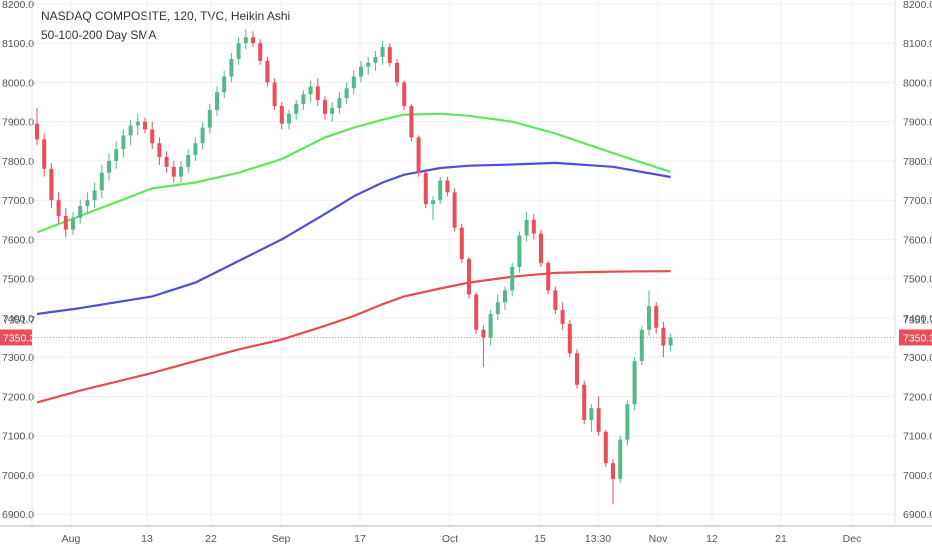 The height and width of the screenshot is (550, 932). What do you see at coordinates (19, 320) in the screenshot?
I see `last-value-label-left: 7351.7` at bounding box center [19, 320].